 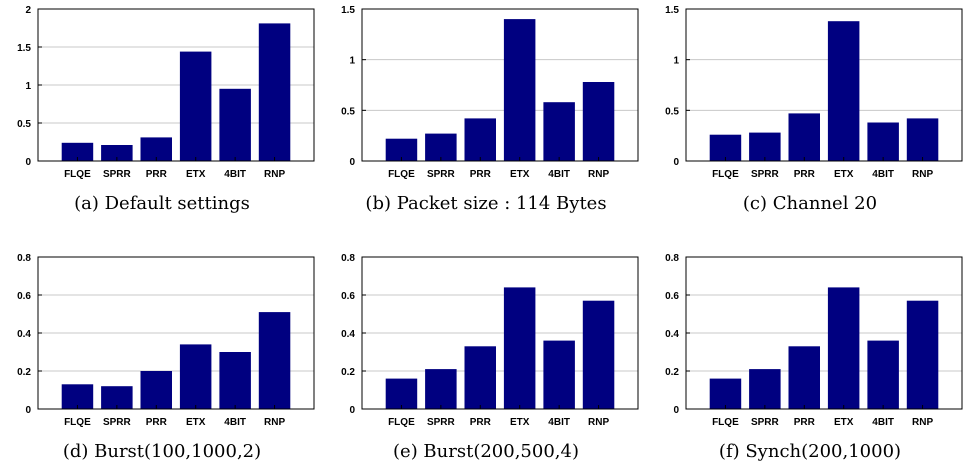 I want to click on chart-caption-f: (f) Synch(200,1000), so click(x=810, y=451).